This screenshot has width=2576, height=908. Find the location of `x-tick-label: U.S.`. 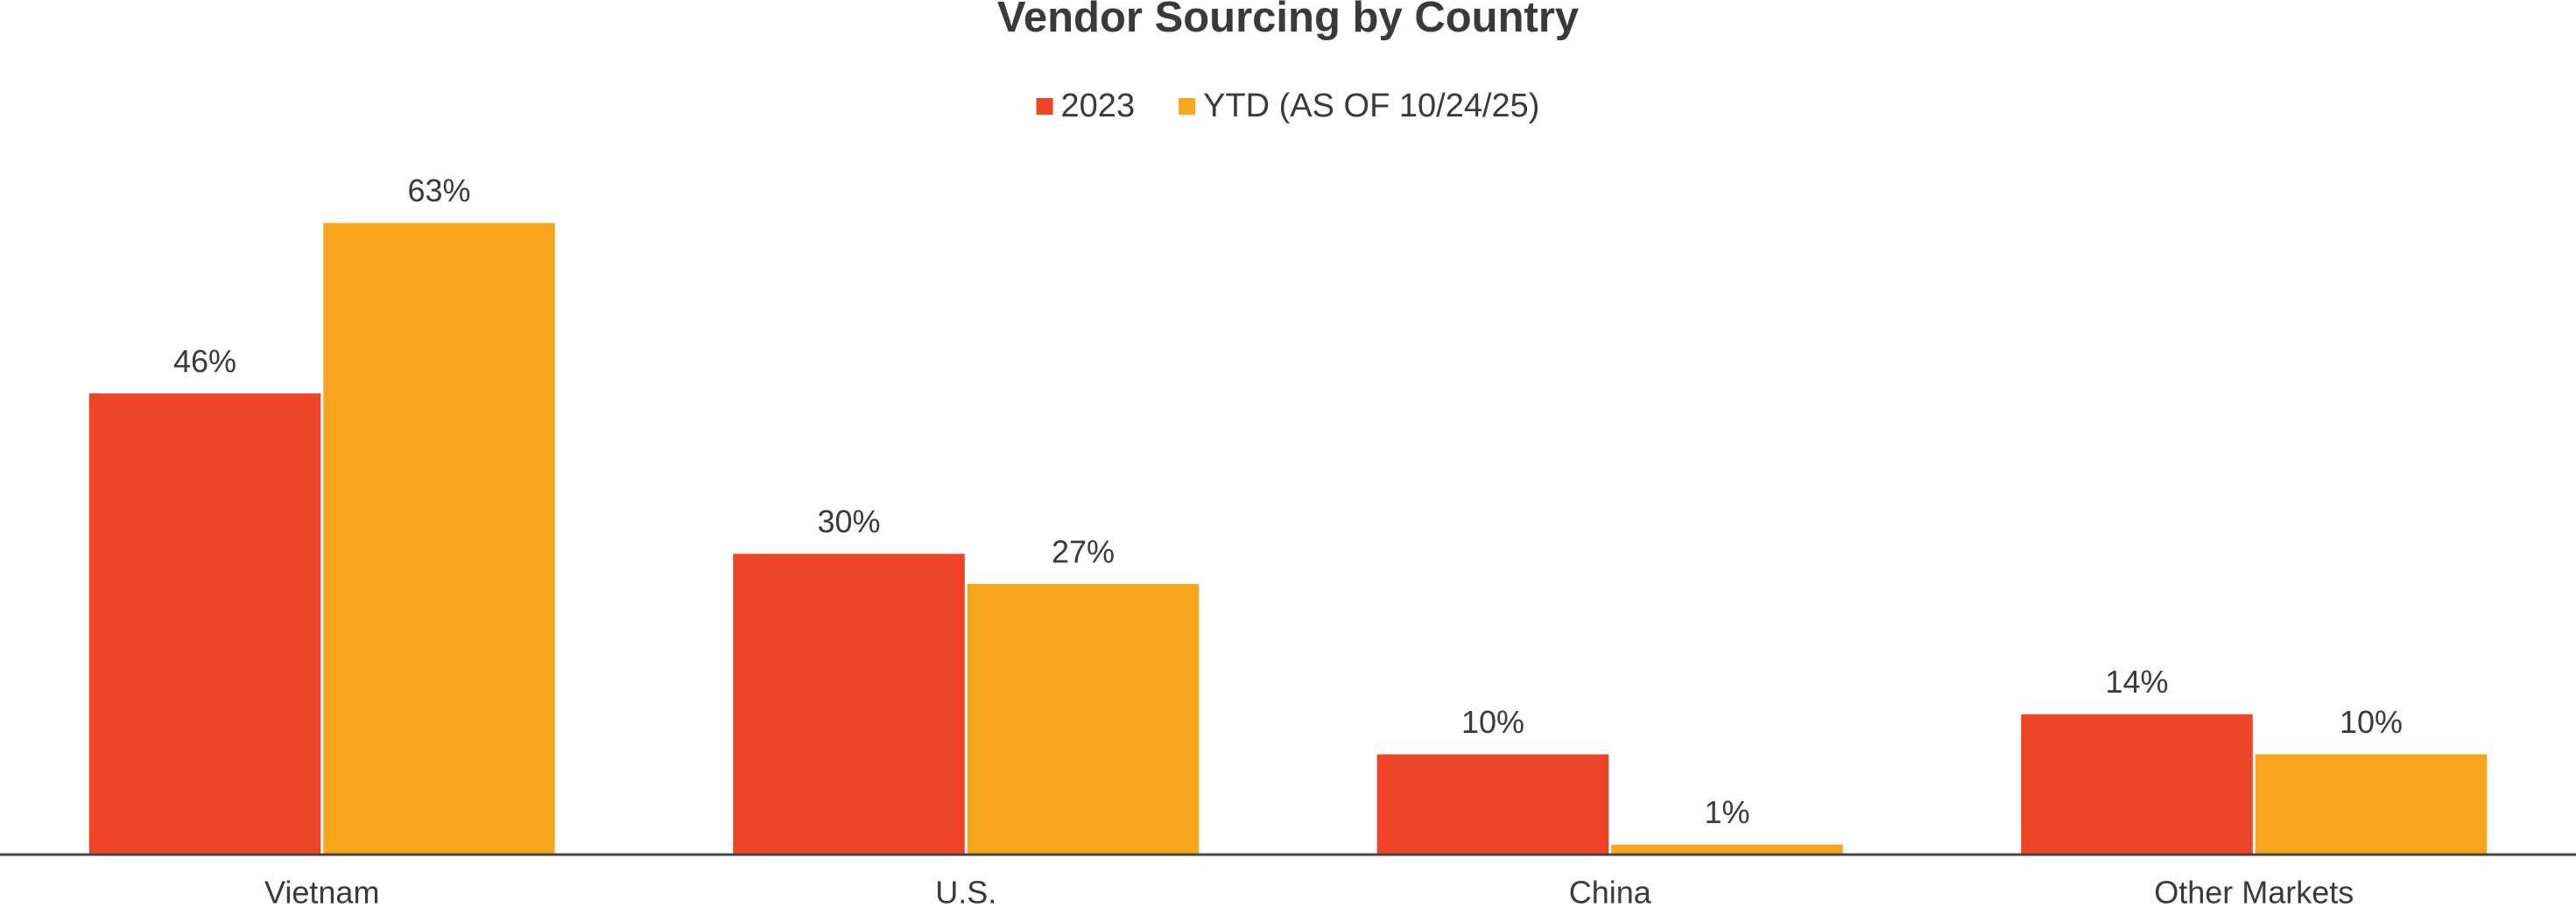

x-tick-label: U.S. is located at coordinates (965, 891).